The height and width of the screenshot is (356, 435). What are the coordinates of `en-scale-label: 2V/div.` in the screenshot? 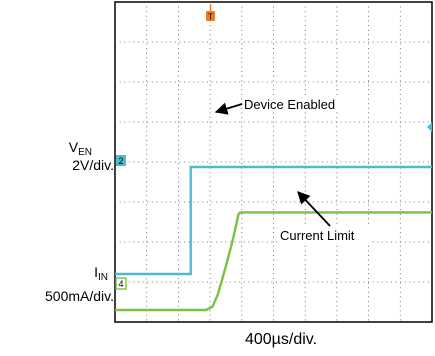 It's located at (93, 165).